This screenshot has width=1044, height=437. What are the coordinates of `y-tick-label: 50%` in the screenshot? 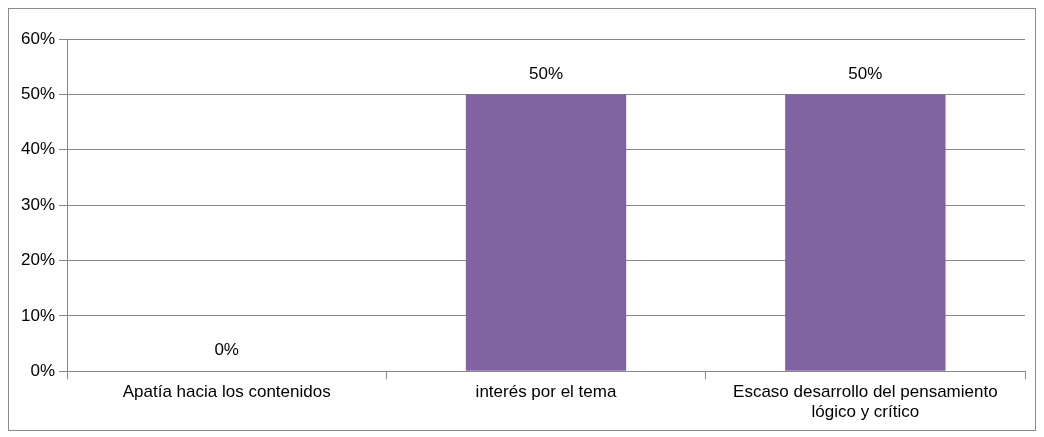 It's located at (38, 94).